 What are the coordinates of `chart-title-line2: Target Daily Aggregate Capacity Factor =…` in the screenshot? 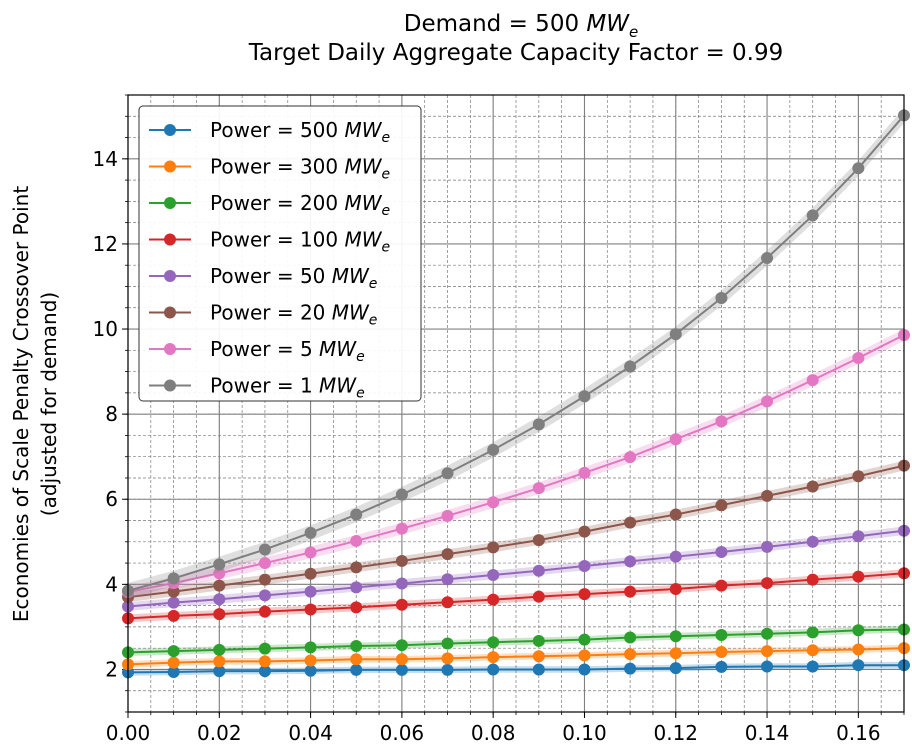 It's located at (516, 53).